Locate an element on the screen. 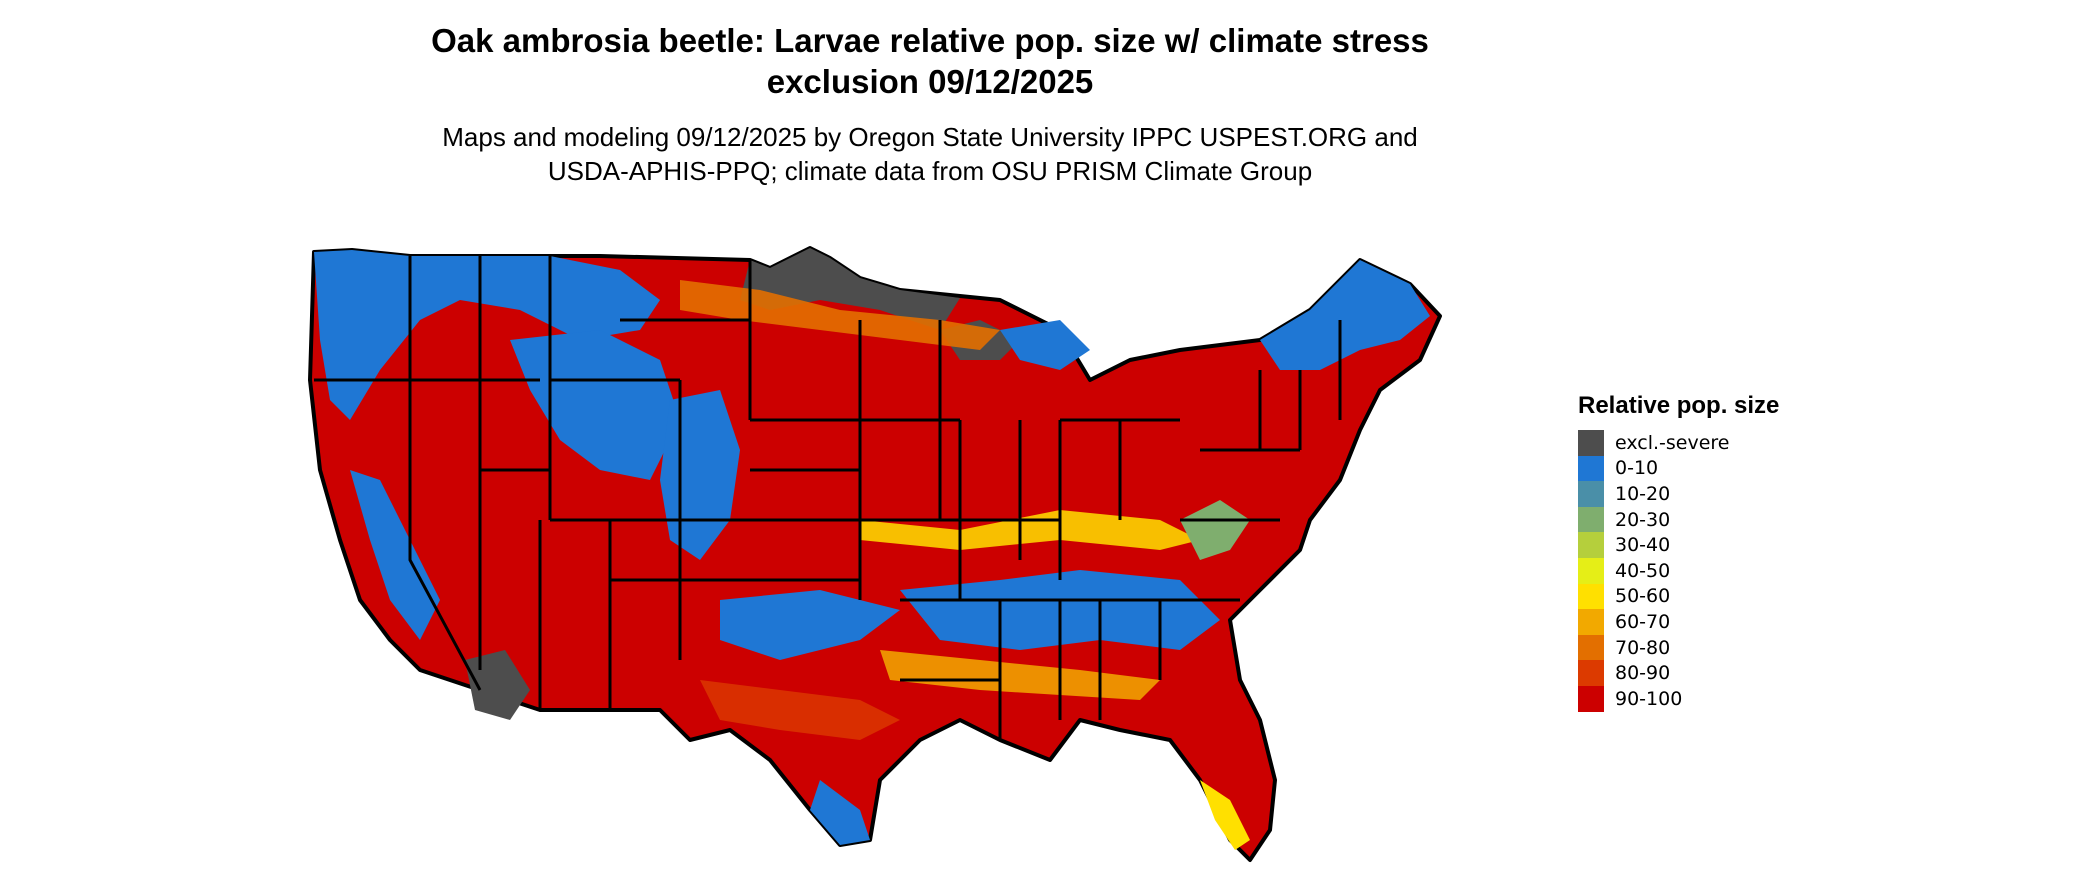 This screenshot has width=2100, height=895. orange-band-texas is located at coordinates (800, 710).